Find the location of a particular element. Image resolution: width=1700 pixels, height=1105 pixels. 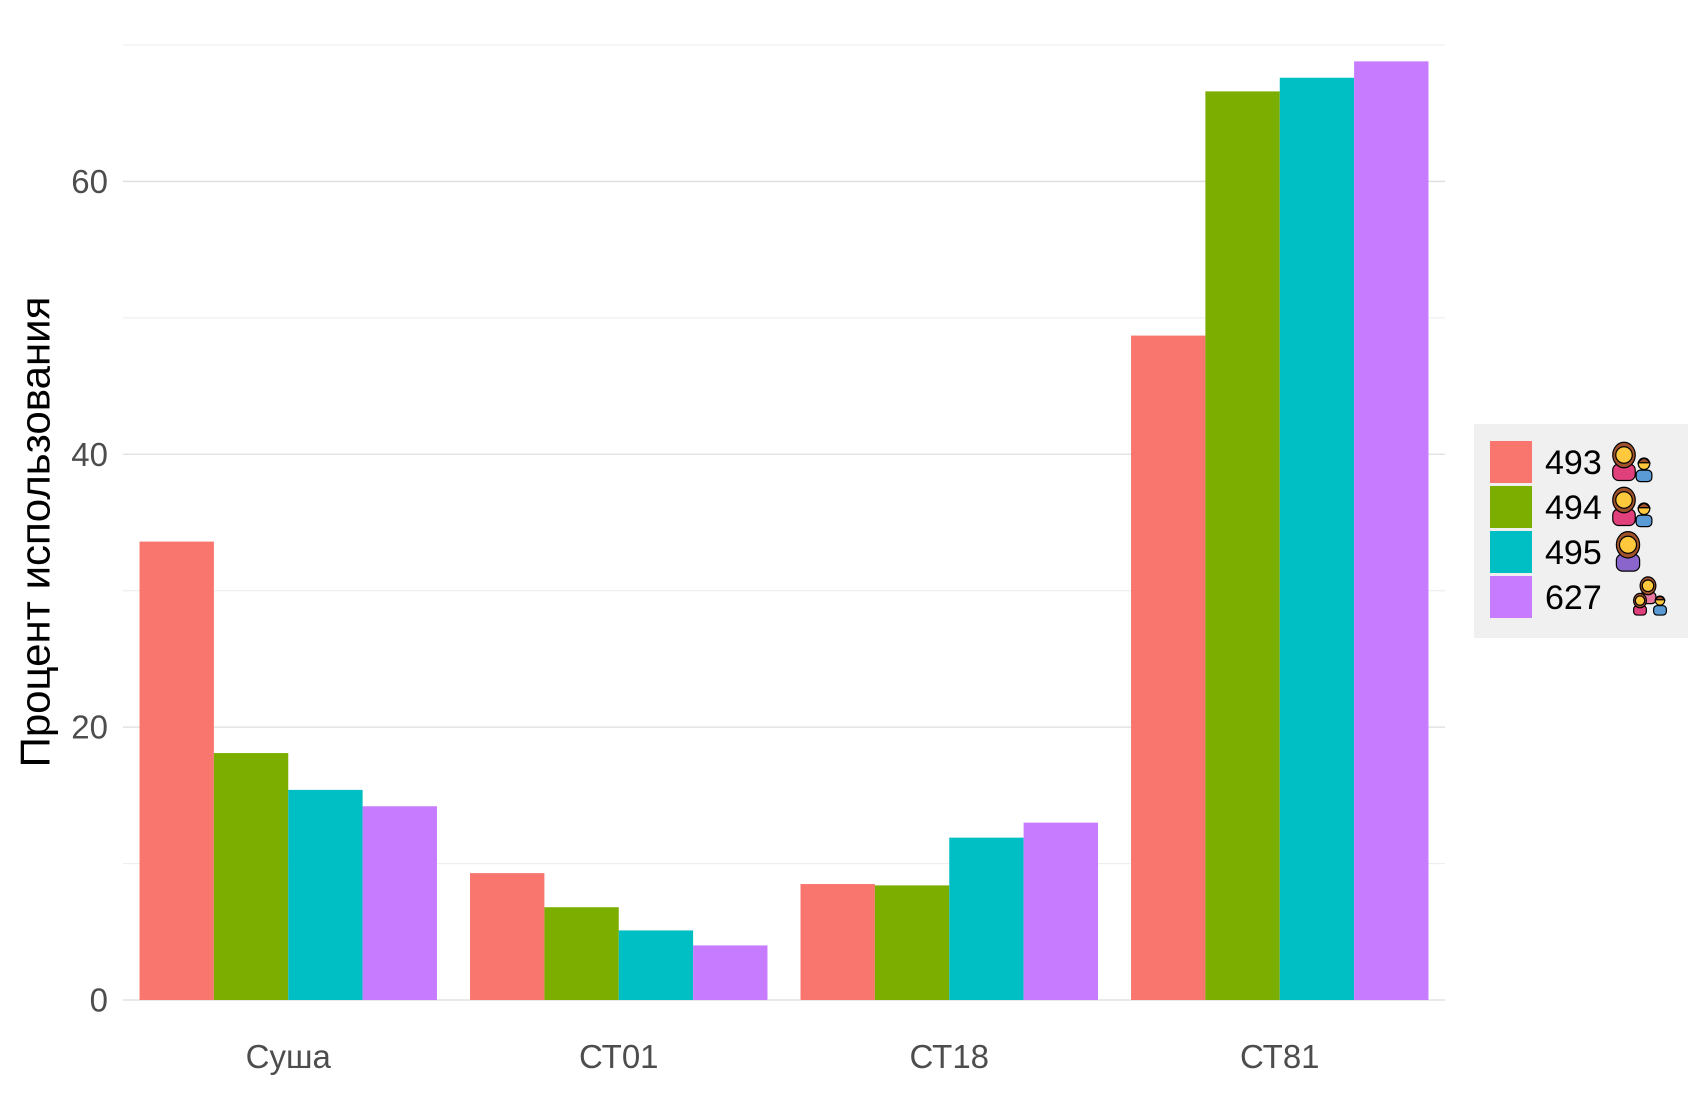

y-tick-label: 40 is located at coordinates (89, 454).